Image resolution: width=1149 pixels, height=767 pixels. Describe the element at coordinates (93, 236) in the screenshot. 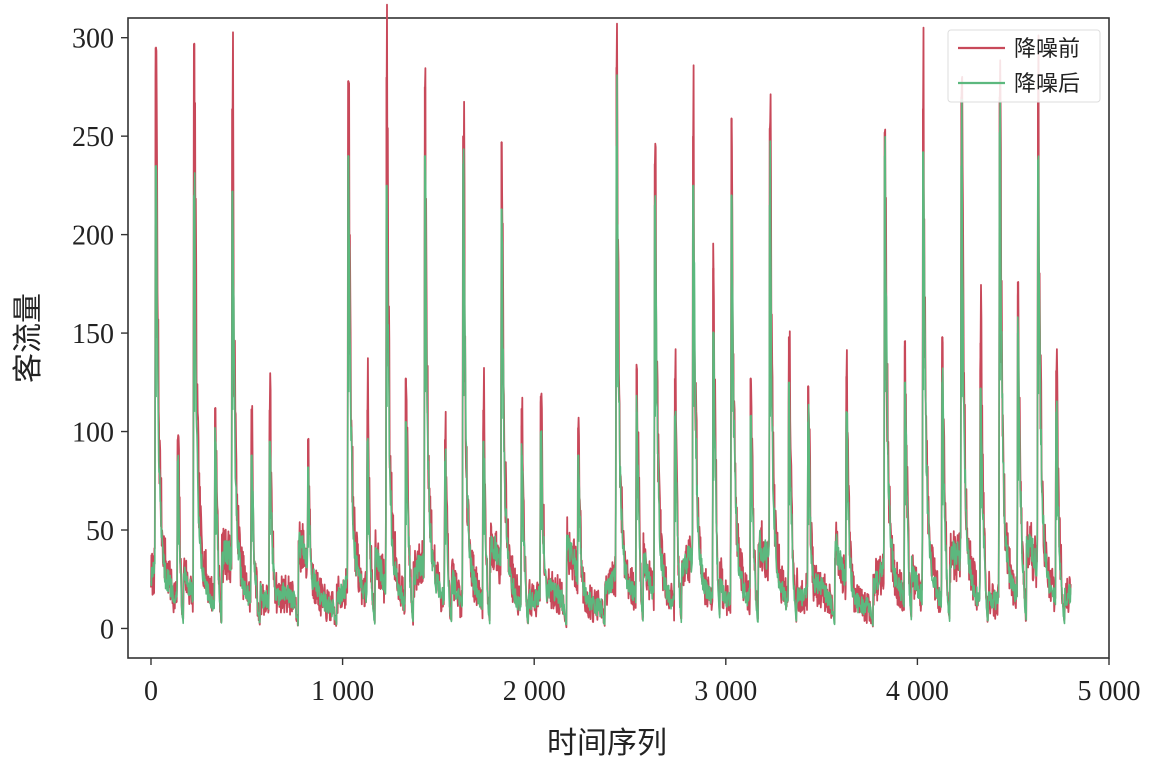

I see `y-tick-label: 200` at that location.